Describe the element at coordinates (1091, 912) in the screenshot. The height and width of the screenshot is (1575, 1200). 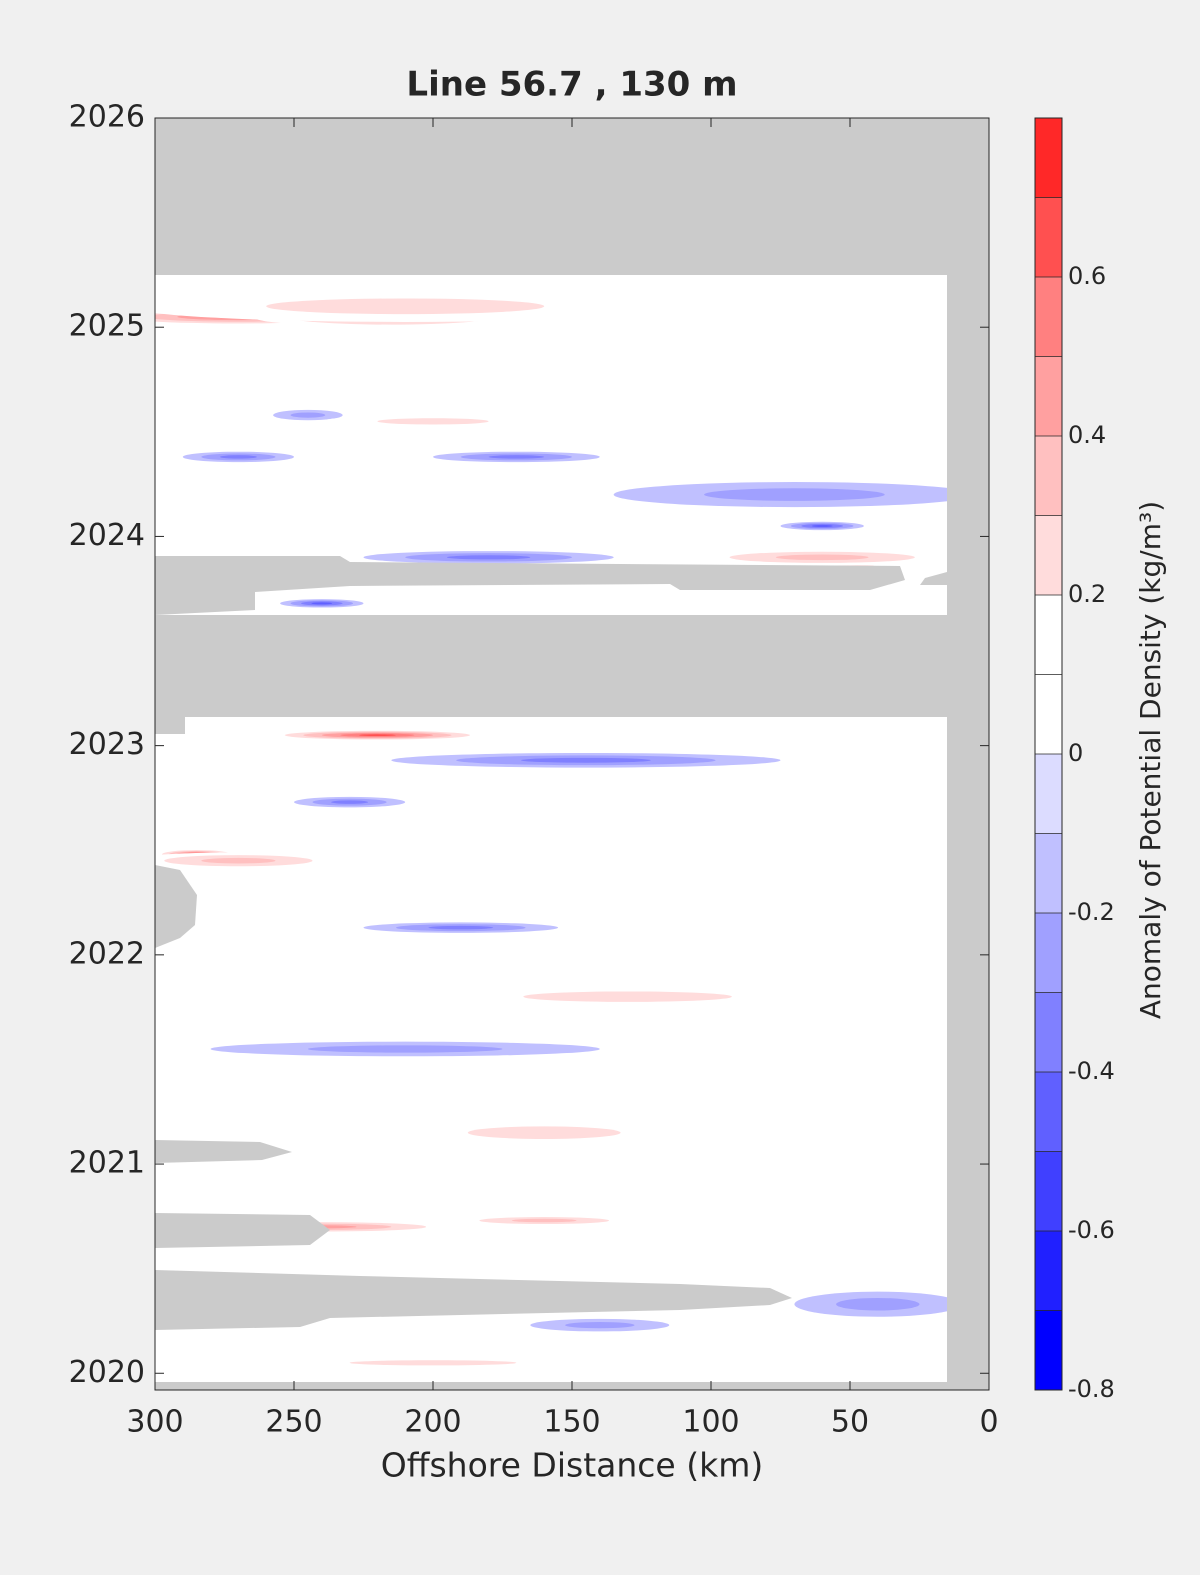
I see `colorbar-tick-label: -0.2` at that location.